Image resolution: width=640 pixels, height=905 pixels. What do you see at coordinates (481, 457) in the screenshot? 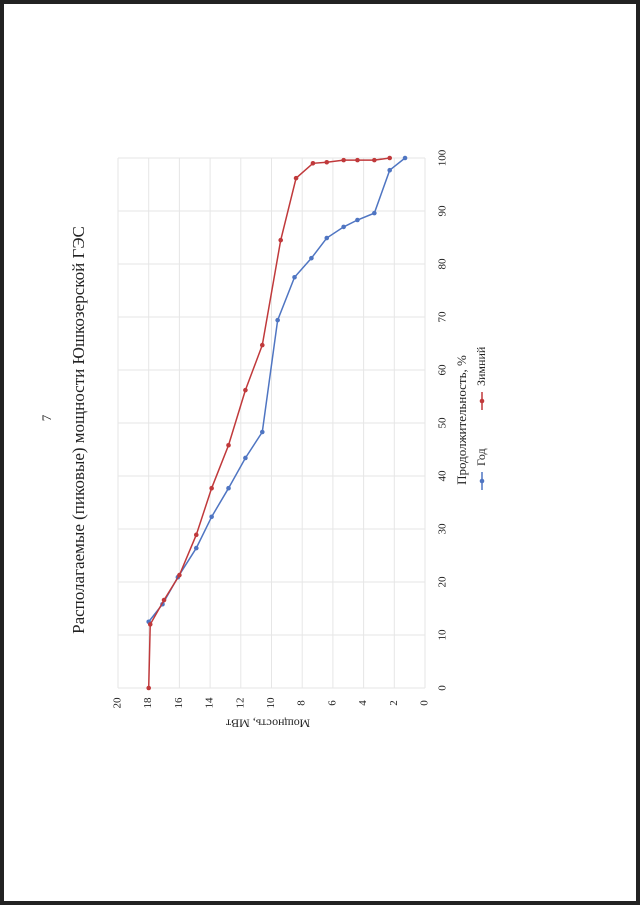
I see `legend-label: Год` at bounding box center [481, 457].